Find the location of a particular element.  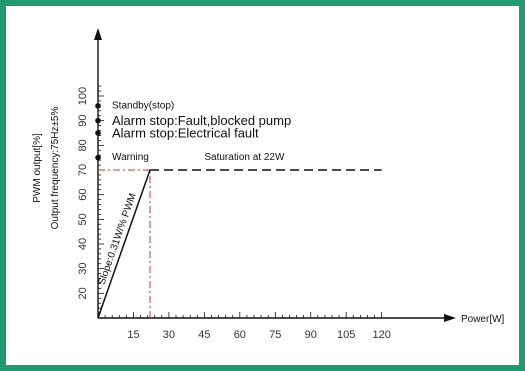

x-tick-label: 15 is located at coordinates (133, 335).